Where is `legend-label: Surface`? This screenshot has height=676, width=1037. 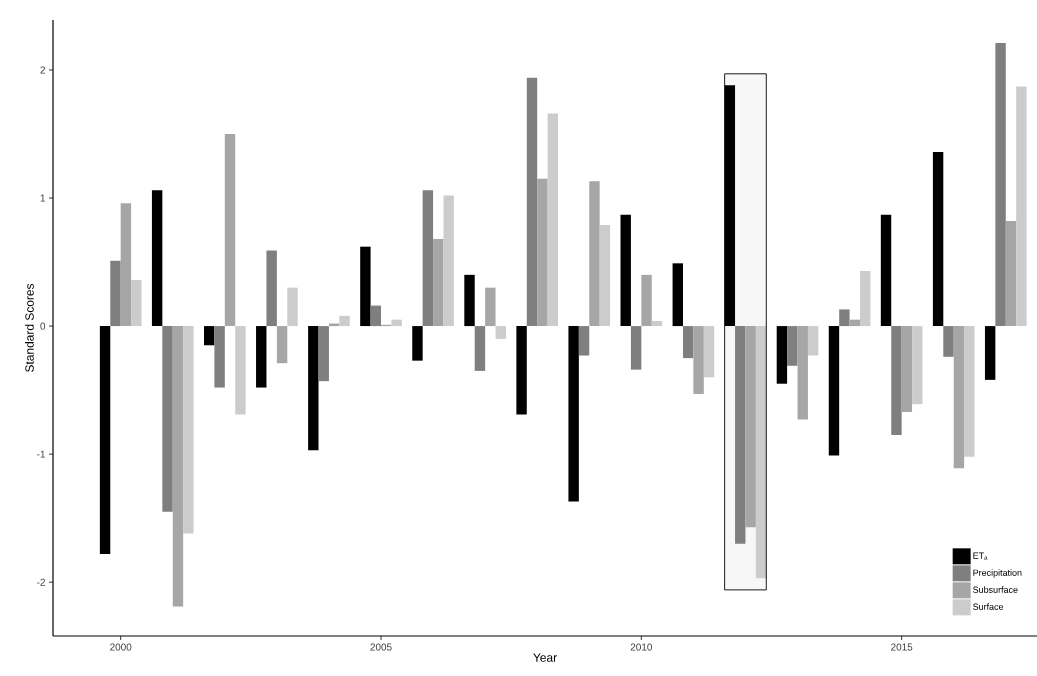
legend-label: Surface is located at coordinates (988, 606).